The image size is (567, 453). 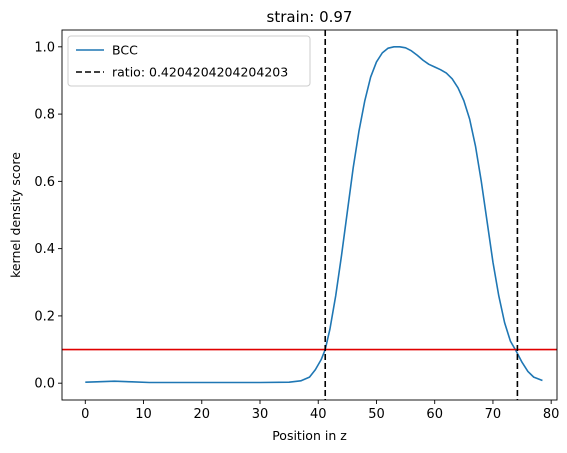 I want to click on x-tick-label-7: 70, so click(x=493, y=414).